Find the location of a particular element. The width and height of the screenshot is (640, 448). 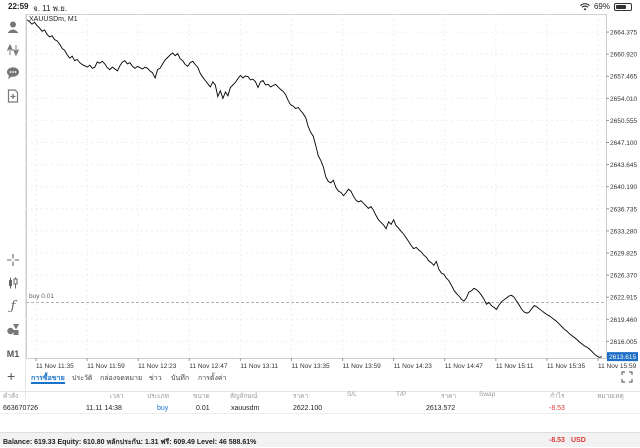

header-profit: กำไร is located at coordinates (557, 396).